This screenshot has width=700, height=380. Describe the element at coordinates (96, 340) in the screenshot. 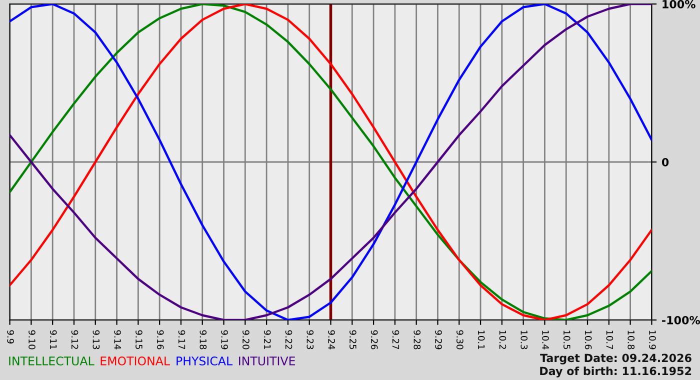

I see `x-tick-label: 9.13` at that location.